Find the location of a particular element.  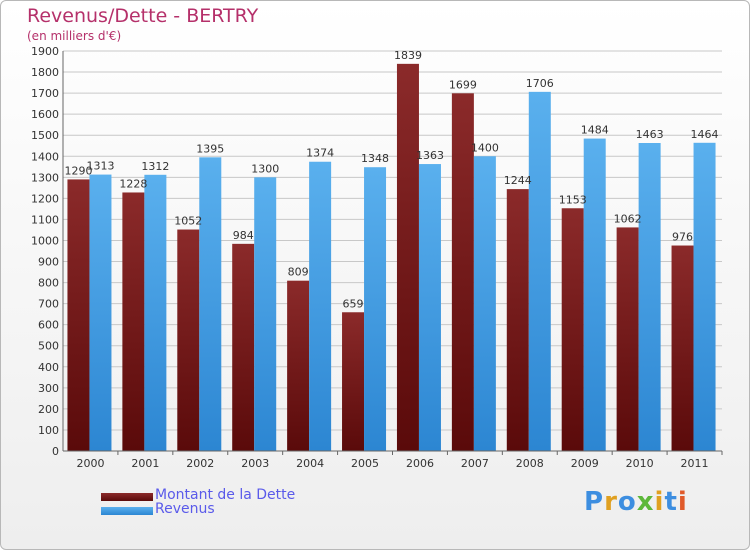

y-tick-label: 1400 is located at coordinates (45, 156).